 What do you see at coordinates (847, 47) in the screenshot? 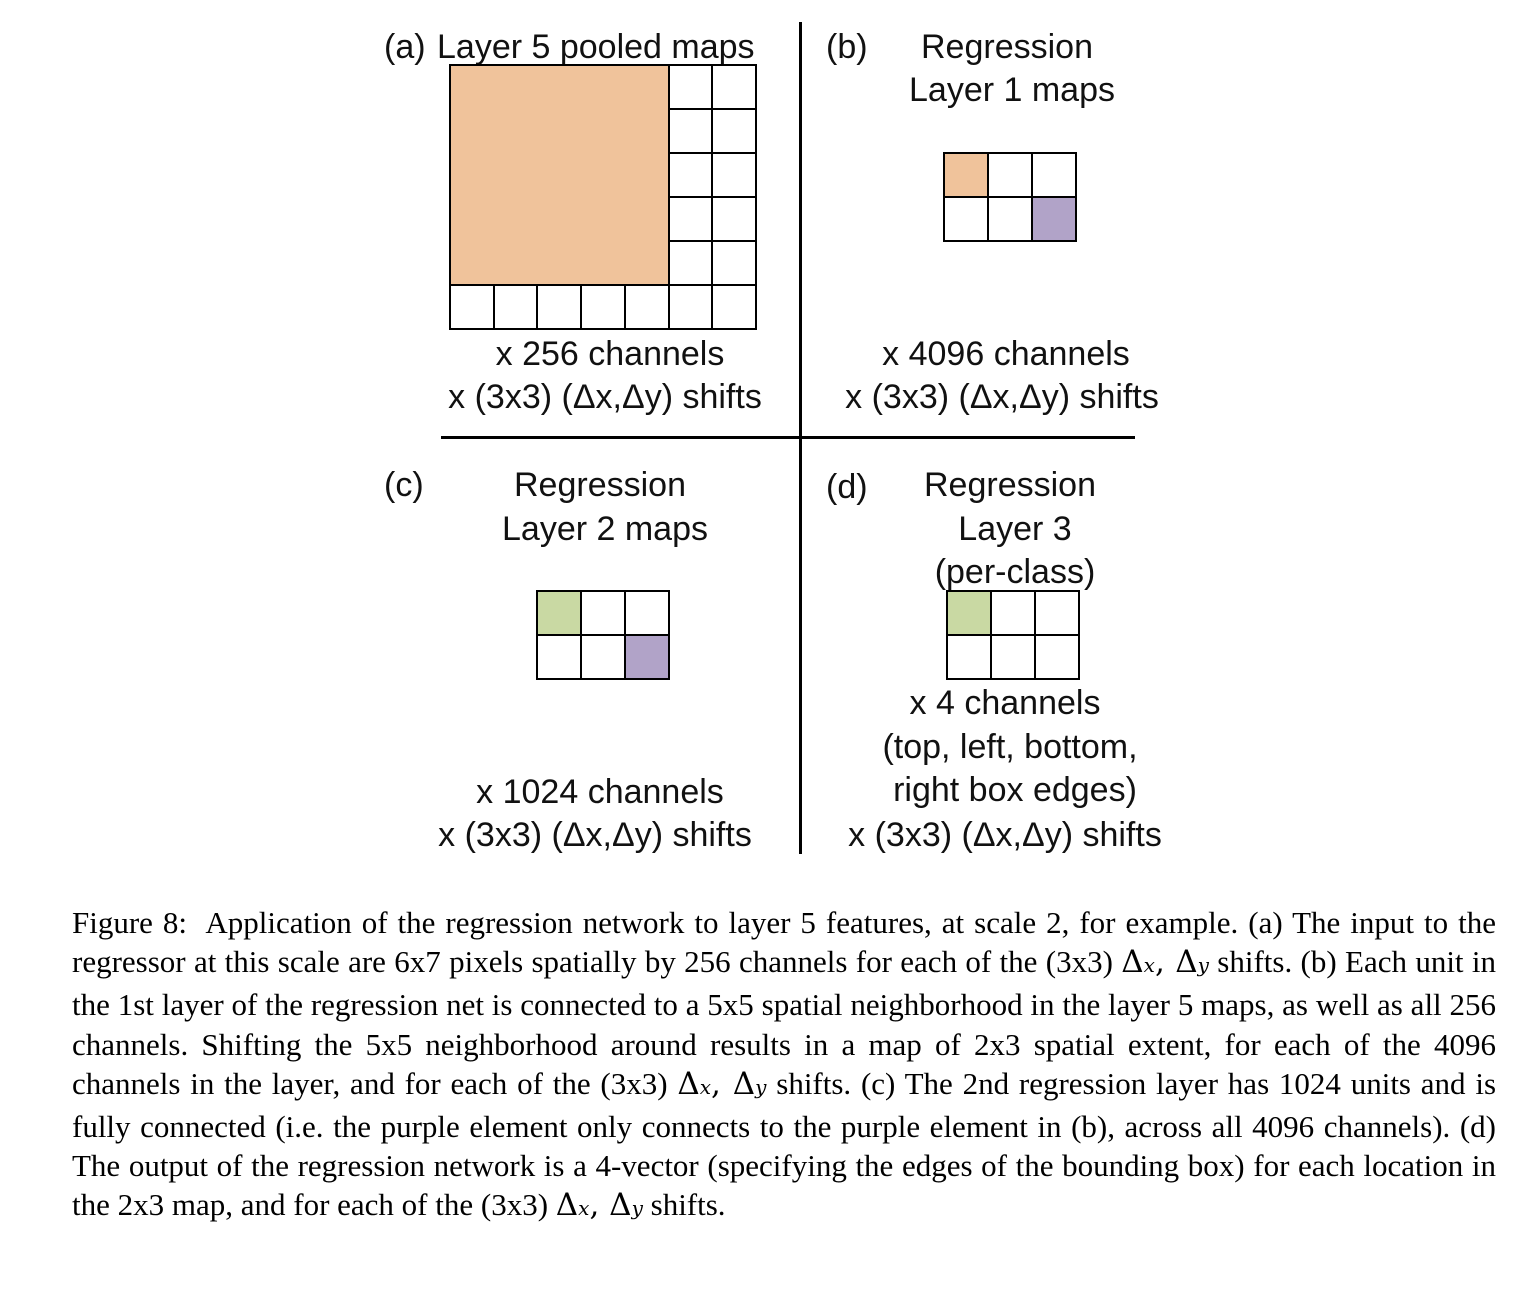
I see `panel-b-tag: (b)` at bounding box center [847, 47].